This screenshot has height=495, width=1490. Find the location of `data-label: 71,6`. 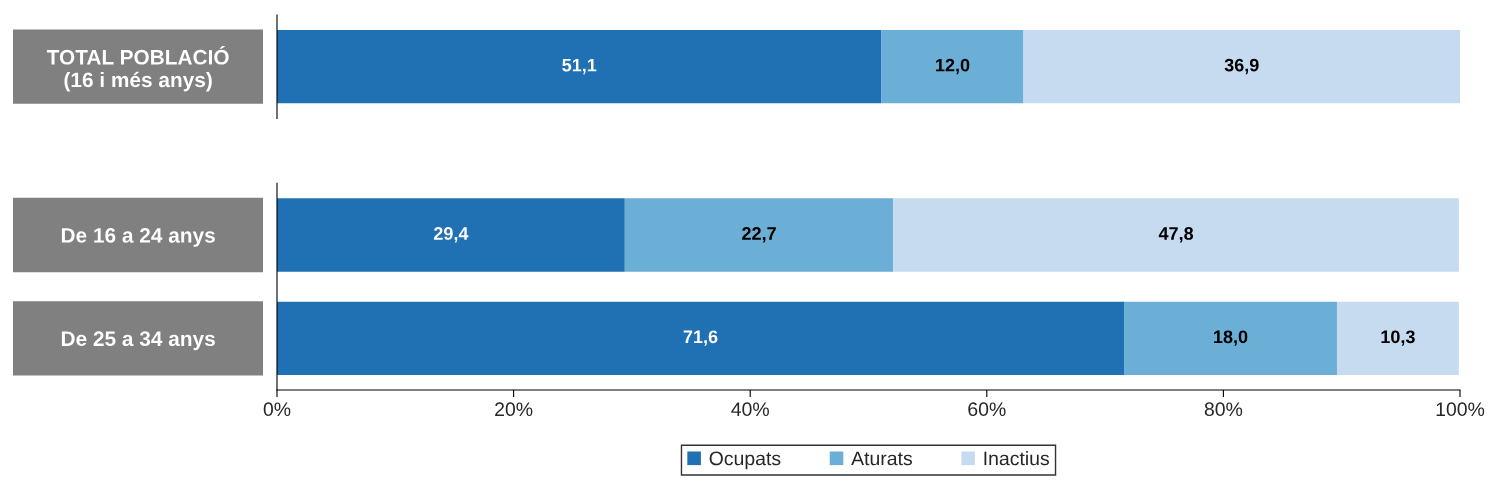

data-label: 71,6 is located at coordinates (700, 338).